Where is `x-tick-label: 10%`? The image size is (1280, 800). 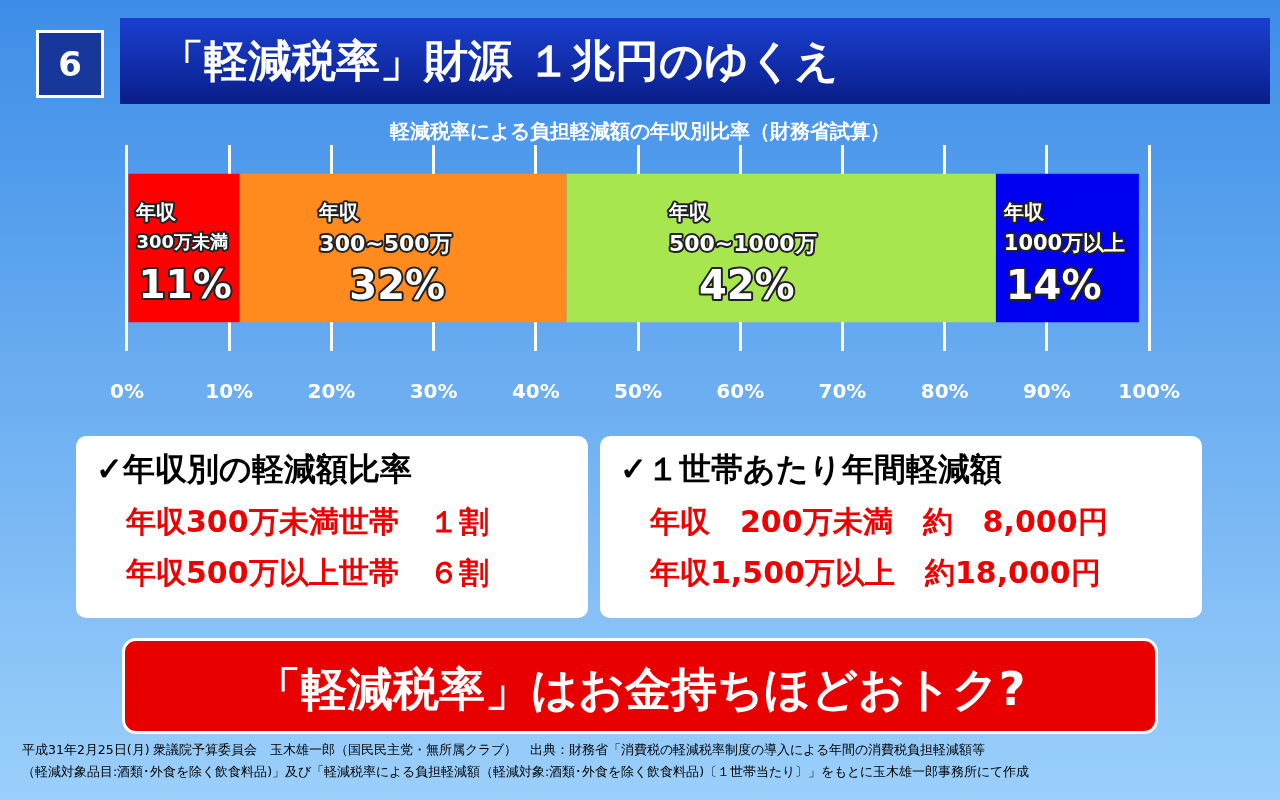
x-tick-label: 10% is located at coordinates (229, 391).